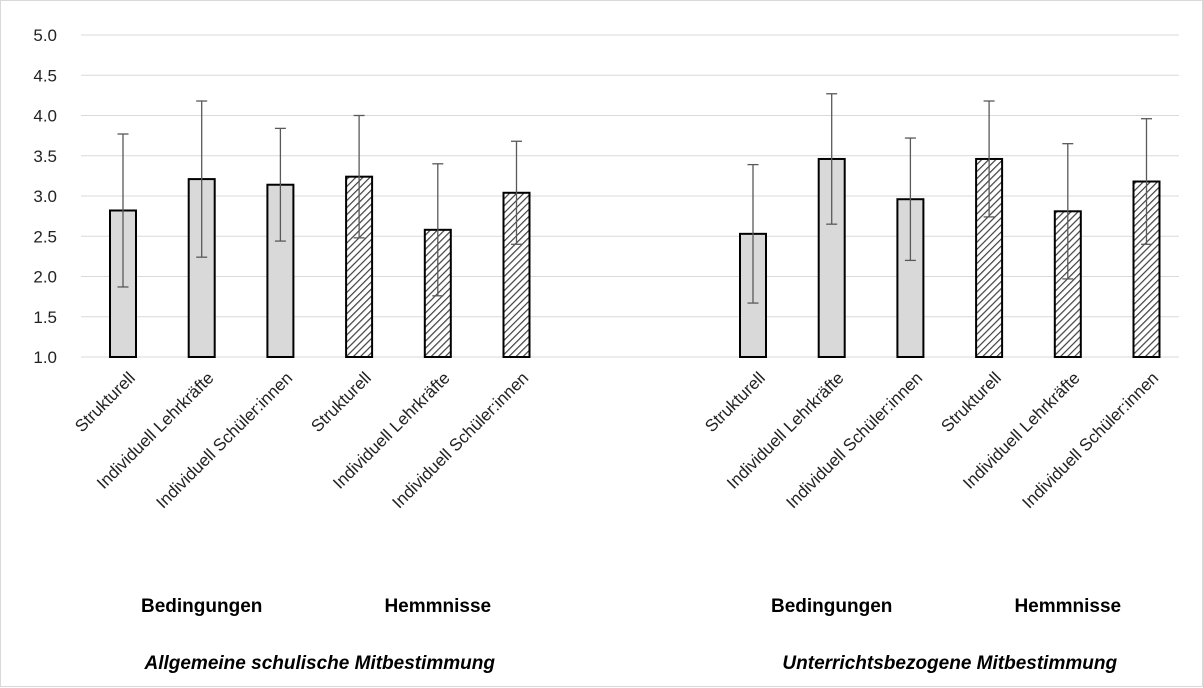 This screenshot has height=688, width=1203. Describe the element at coordinates (949, 663) in the screenshot. I see `section-label: Unterrichtsbezogene Mitbestimmung` at that location.